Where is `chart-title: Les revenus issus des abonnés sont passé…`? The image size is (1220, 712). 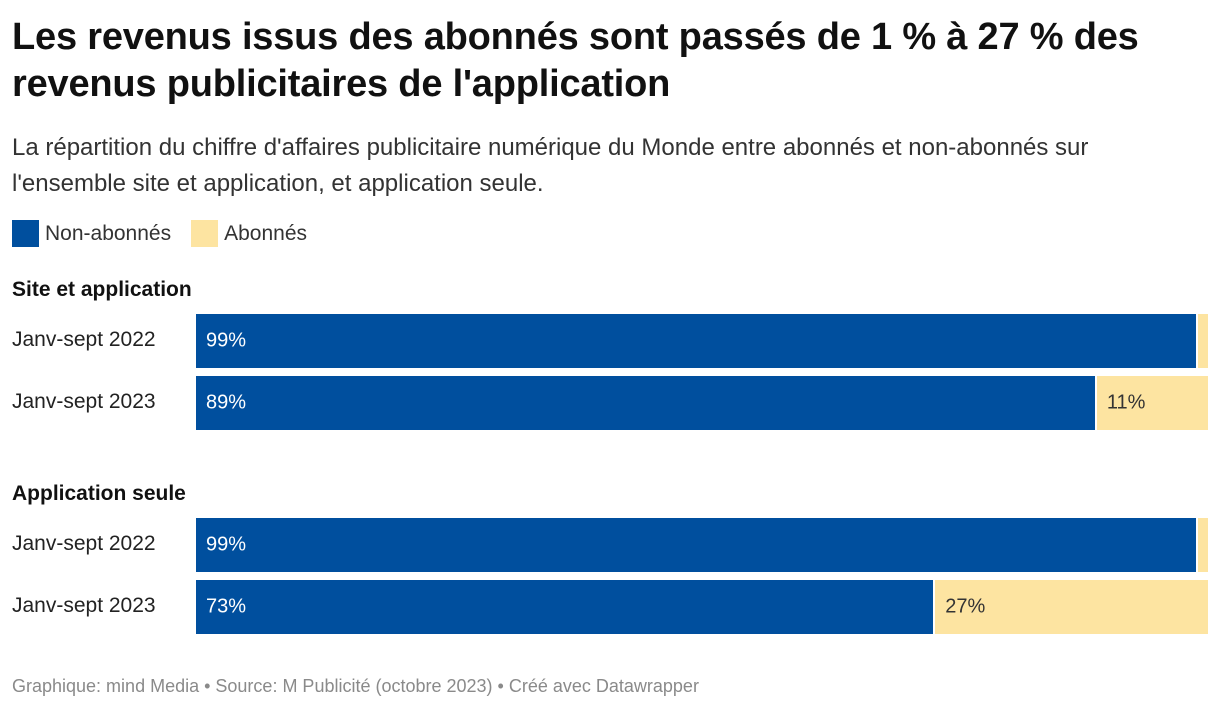 chart-title: Les revenus issus des abonnés sont passé… is located at coordinates (575, 60).